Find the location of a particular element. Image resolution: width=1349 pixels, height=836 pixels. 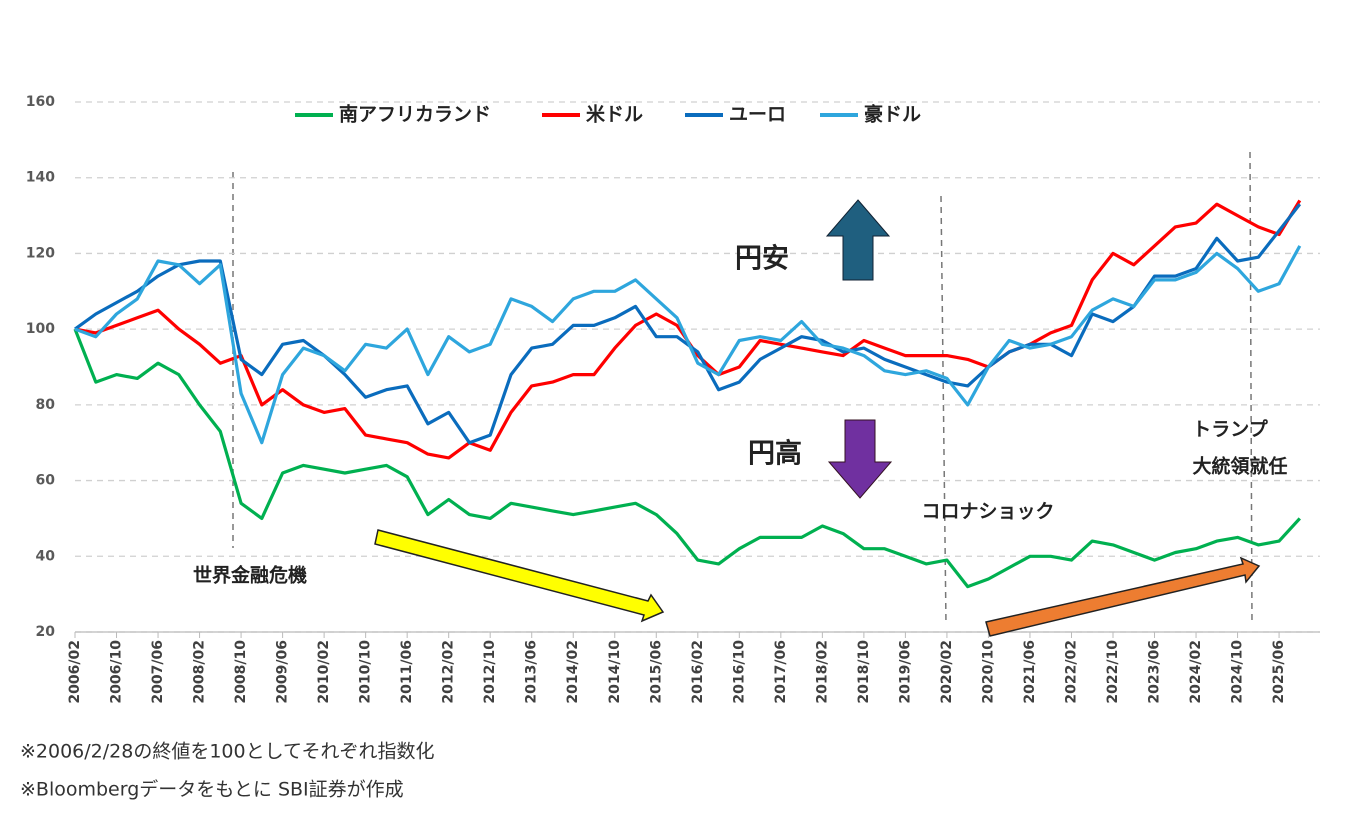

y-tick-label: 100 is located at coordinates (40, 329).